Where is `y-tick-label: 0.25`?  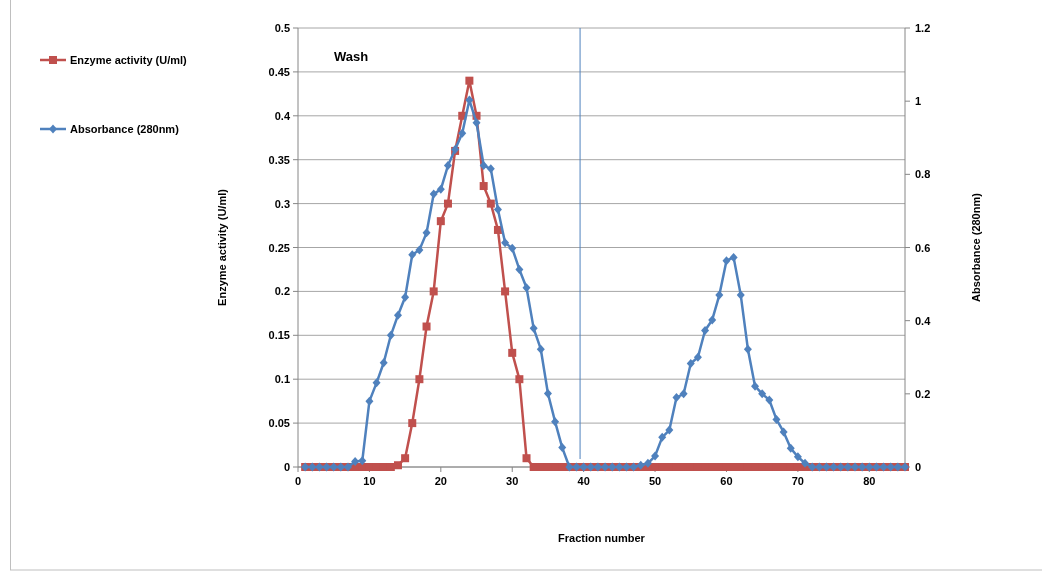 y-tick-label: 0.25 is located at coordinates (279, 247).